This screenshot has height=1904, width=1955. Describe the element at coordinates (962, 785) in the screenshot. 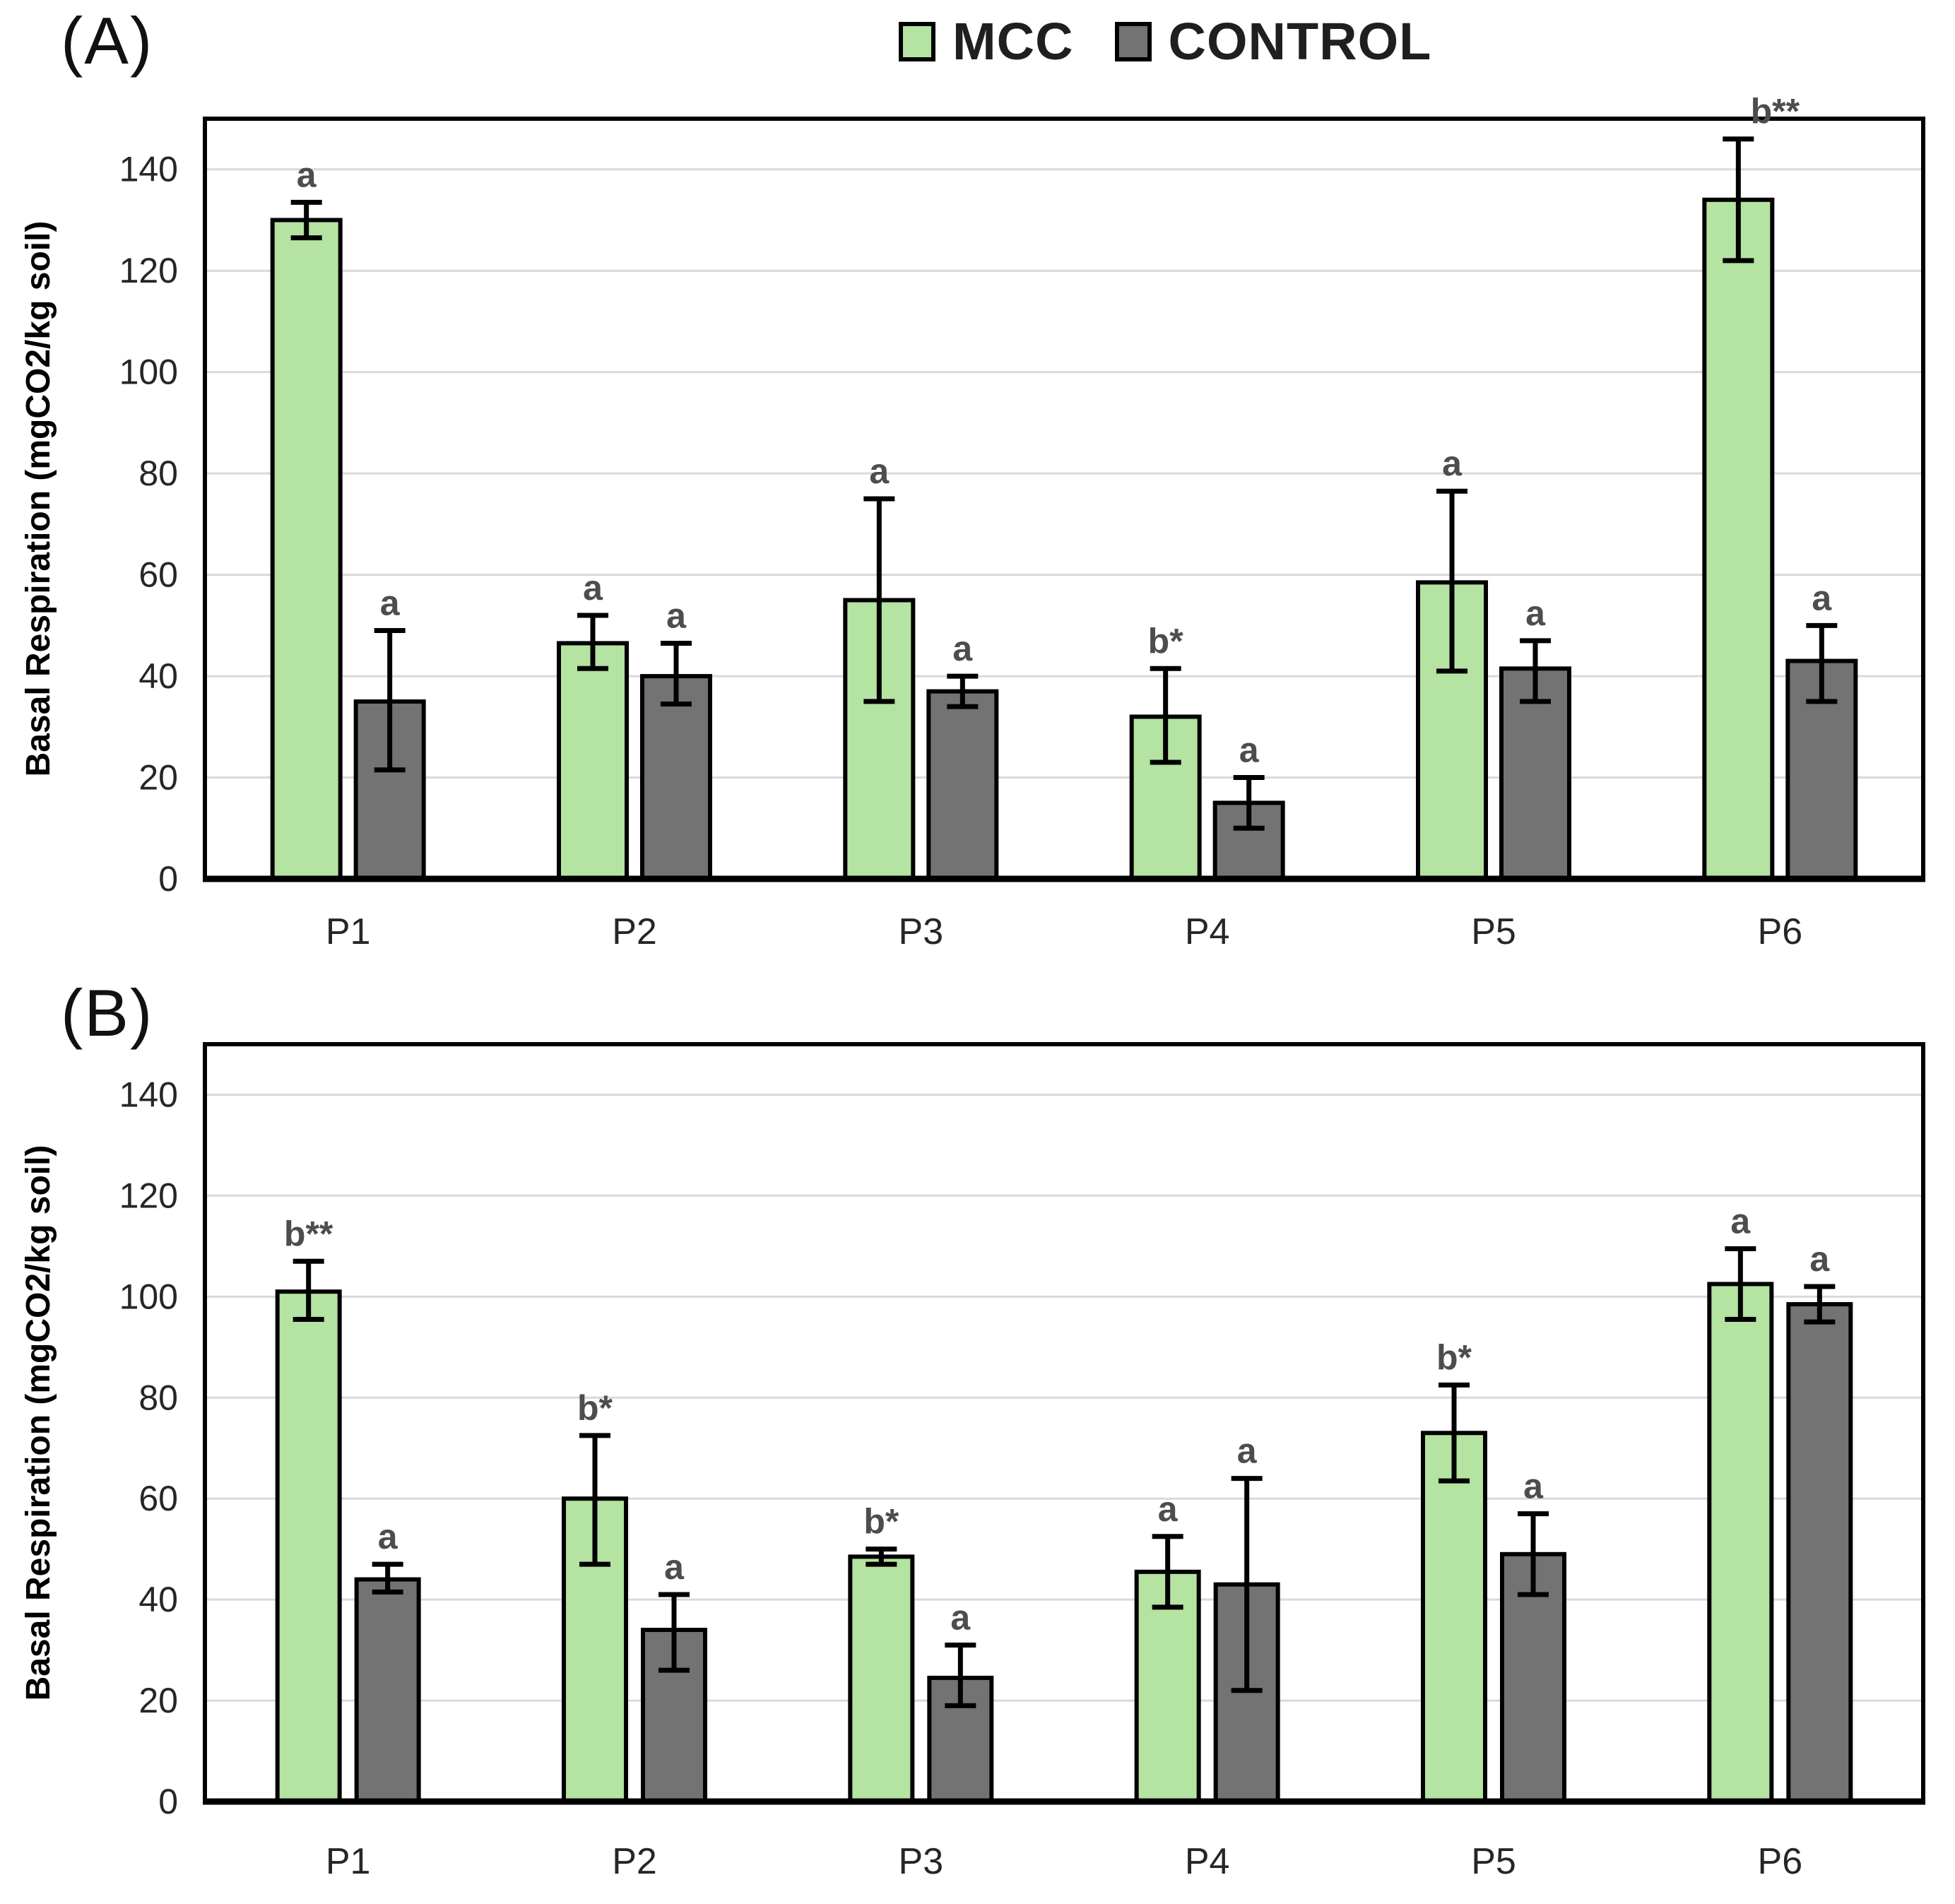

I see `bar-control-p3` at that location.